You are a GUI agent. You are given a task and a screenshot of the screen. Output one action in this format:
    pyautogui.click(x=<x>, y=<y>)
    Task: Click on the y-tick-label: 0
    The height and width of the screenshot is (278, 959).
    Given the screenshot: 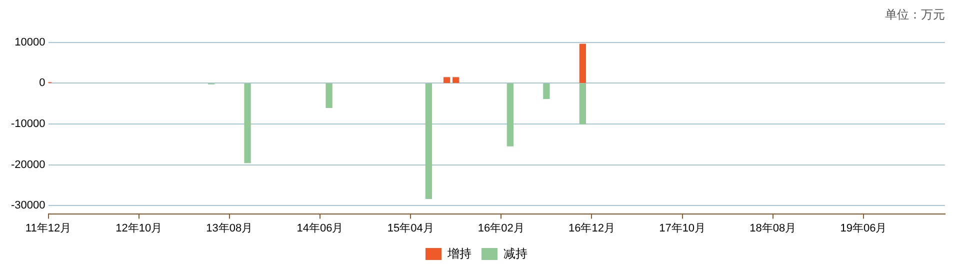 What is the action you would take?
    pyautogui.click(x=42, y=83)
    